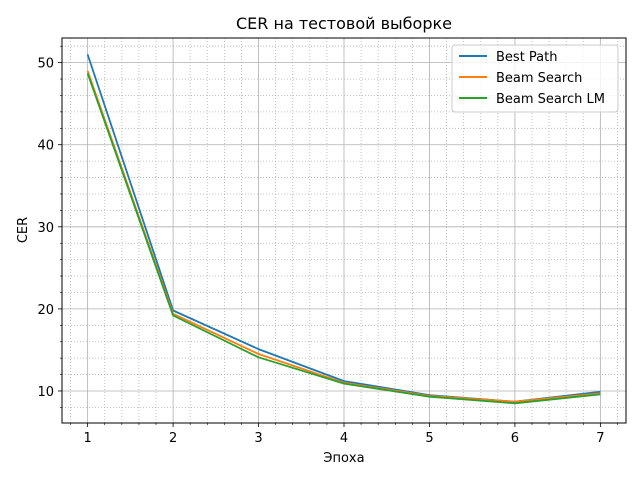  What do you see at coordinates (173, 438) in the screenshot?
I see `x-tick-label: 2` at bounding box center [173, 438].